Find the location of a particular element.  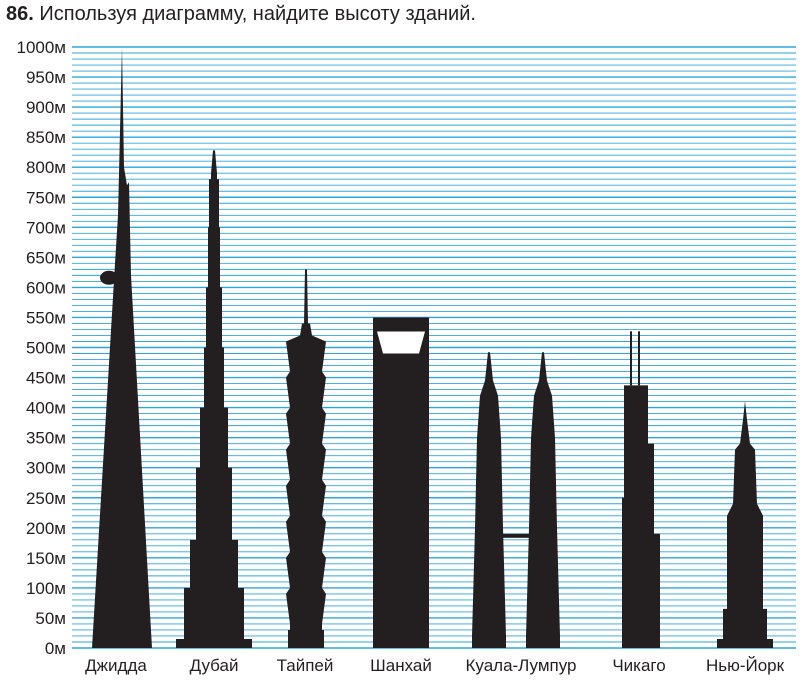

y-tick-label: 550м is located at coordinates (46, 317).